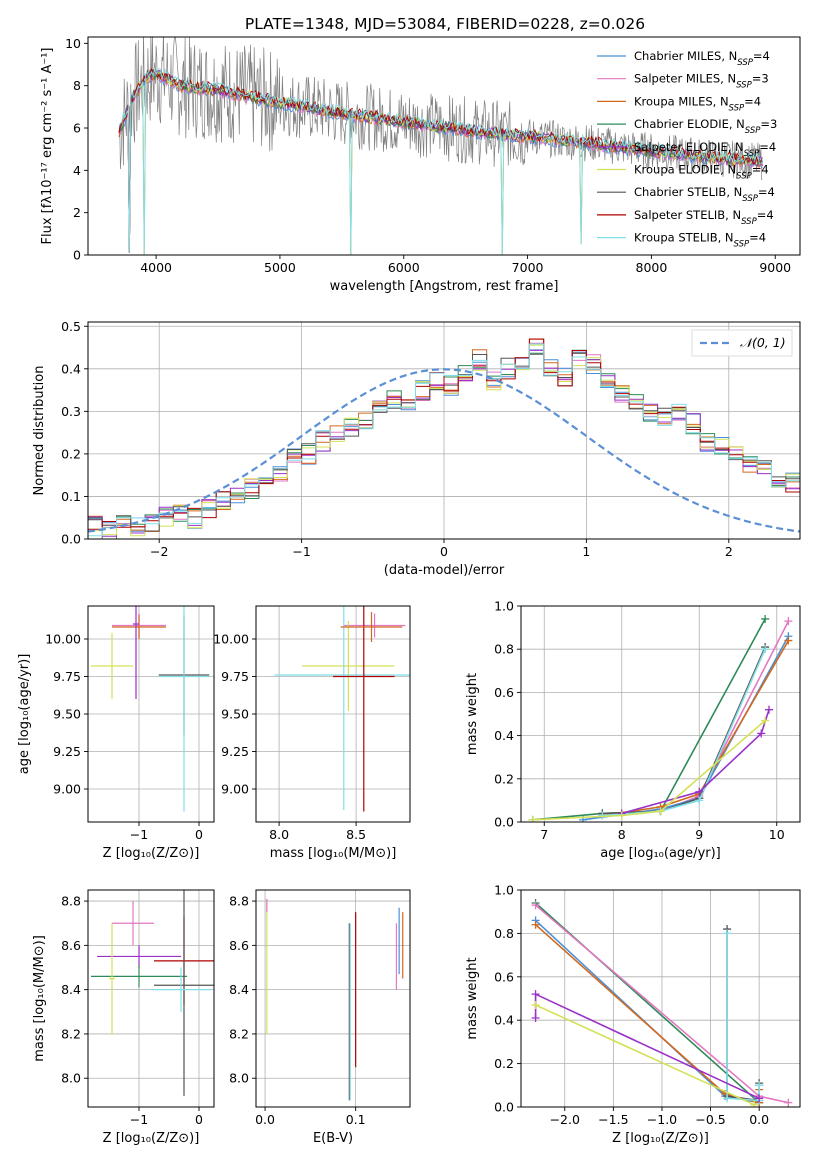  I want to click on x-axis-label: mass [log₁₀(M/M⊙)], so click(333, 853).